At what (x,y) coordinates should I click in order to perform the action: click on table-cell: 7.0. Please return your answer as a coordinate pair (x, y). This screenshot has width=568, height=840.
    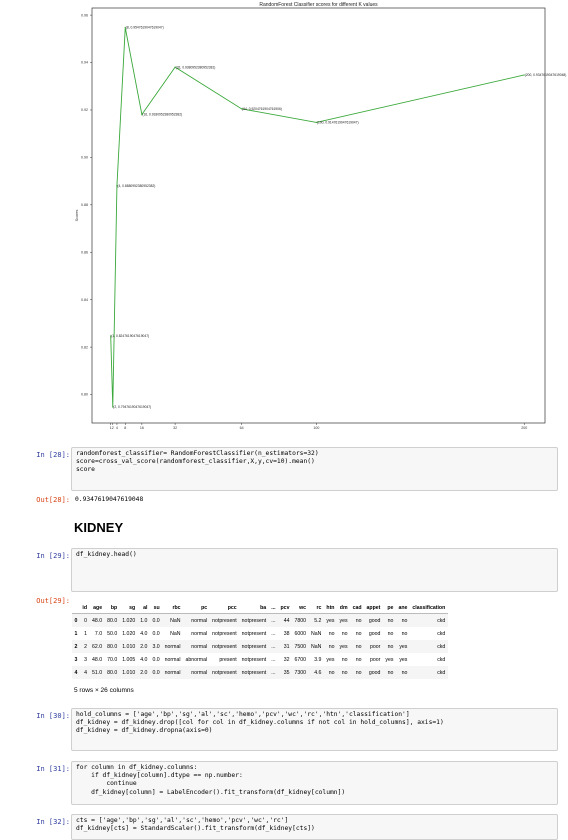
    Looking at the image, I should click on (98, 633).